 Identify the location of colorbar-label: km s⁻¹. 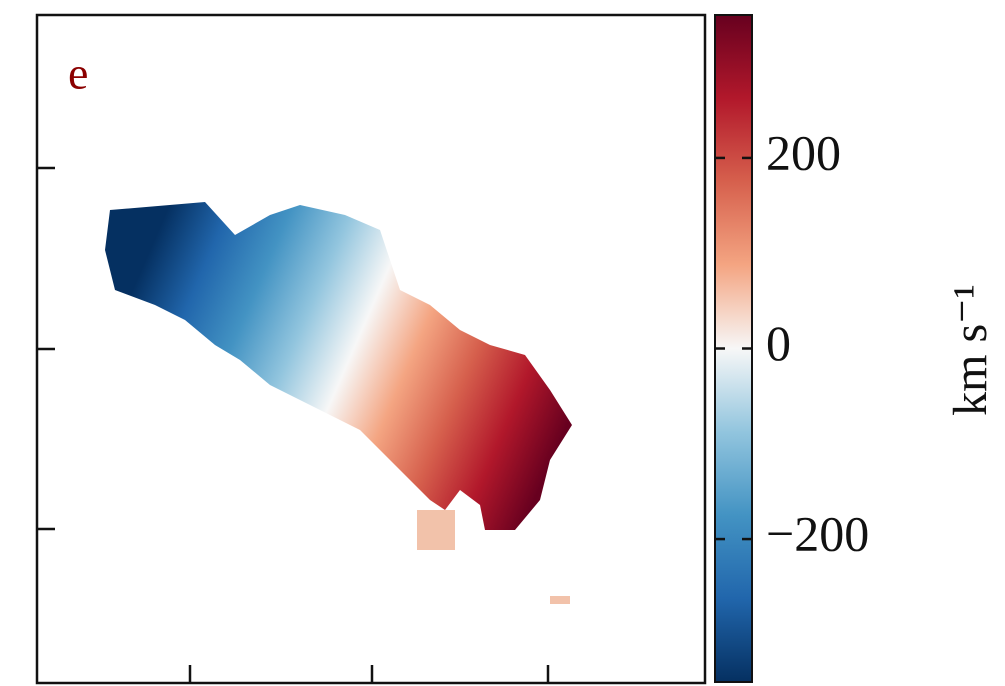
(970, 350).